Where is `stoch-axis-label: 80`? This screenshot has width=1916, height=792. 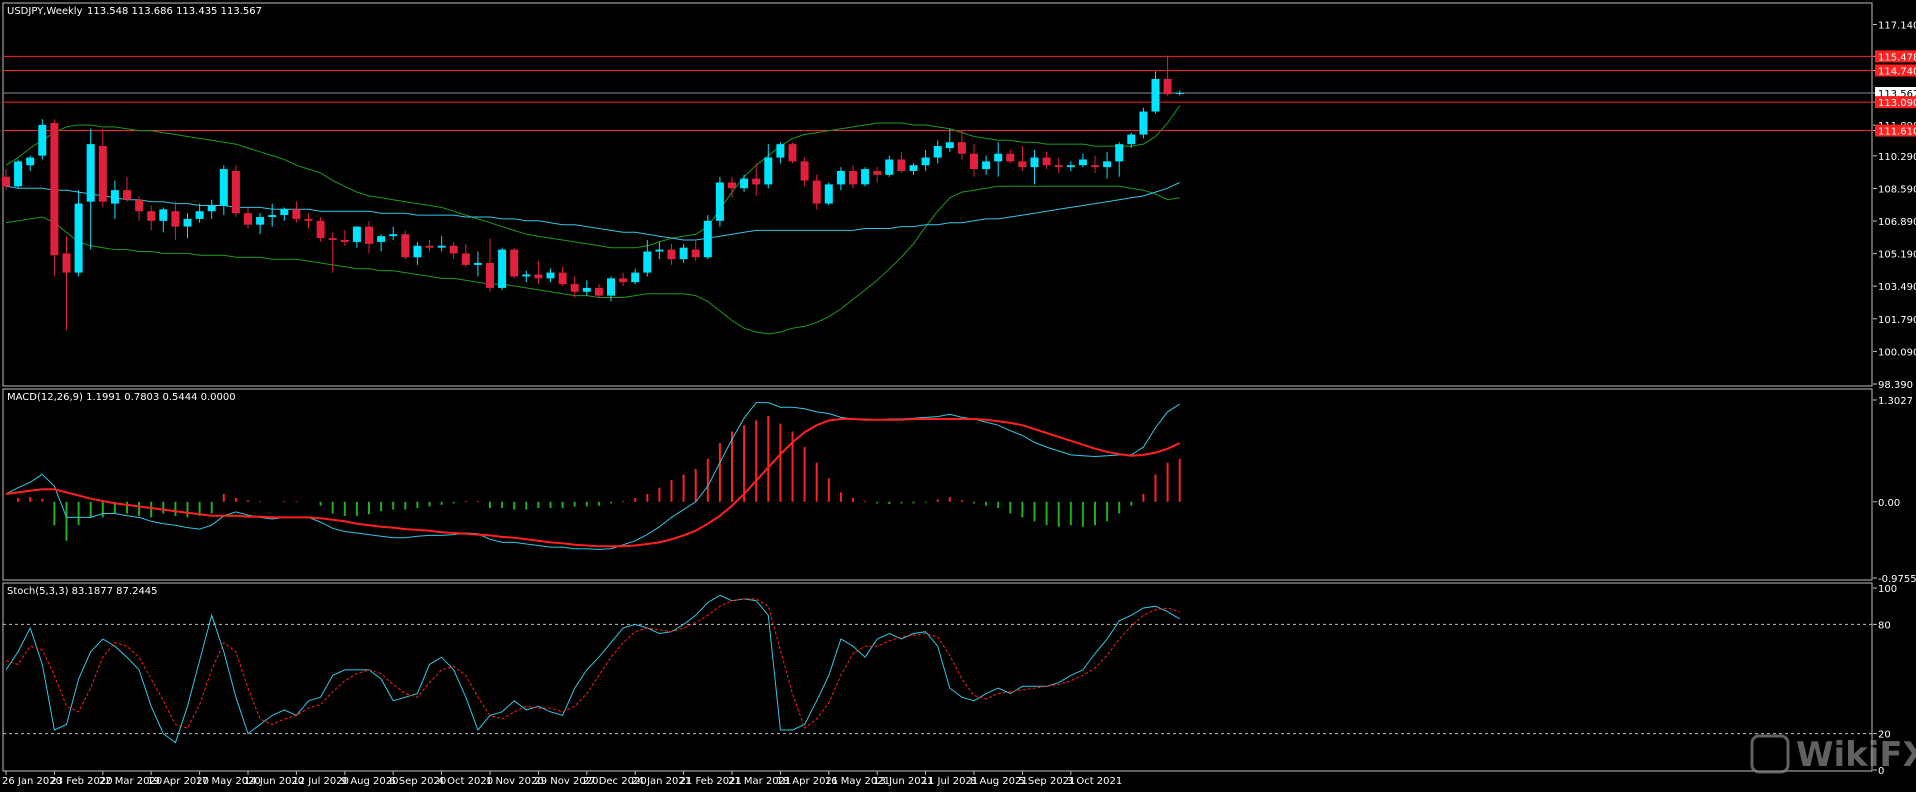 stoch-axis-label: 80 is located at coordinates (1884, 625).